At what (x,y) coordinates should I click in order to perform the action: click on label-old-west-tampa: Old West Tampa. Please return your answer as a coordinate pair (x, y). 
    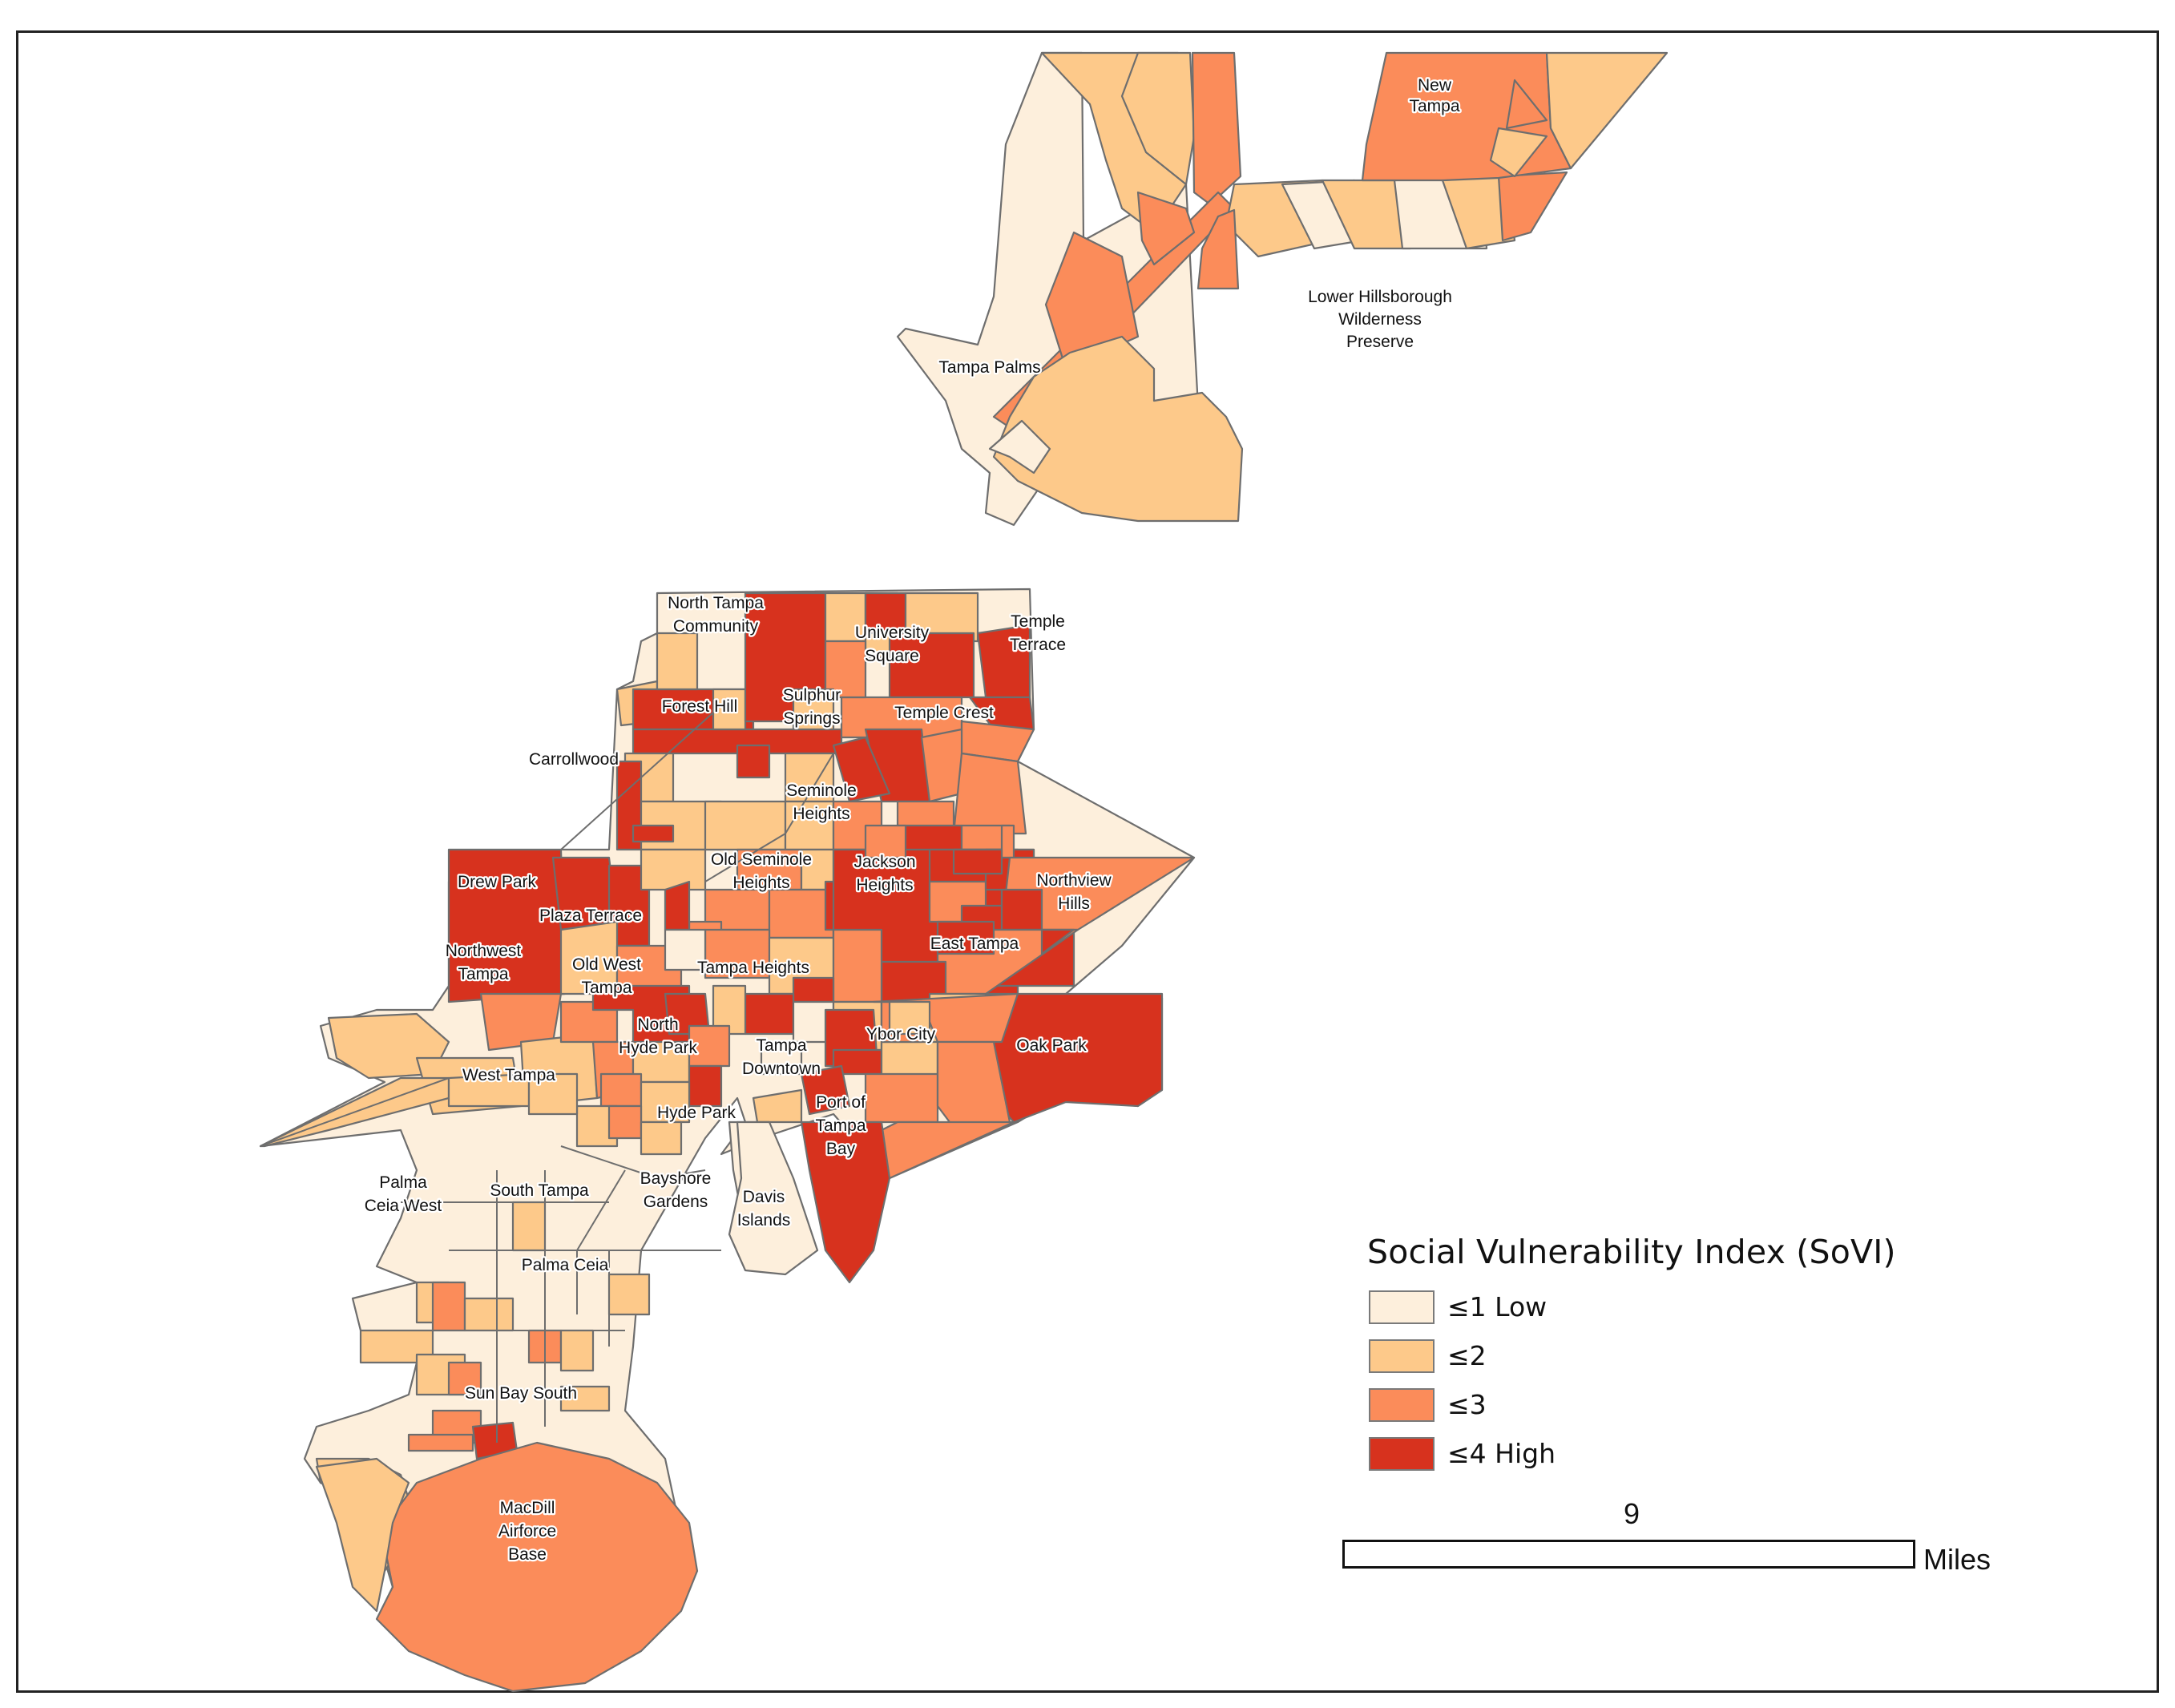
    Looking at the image, I should click on (607, 976).